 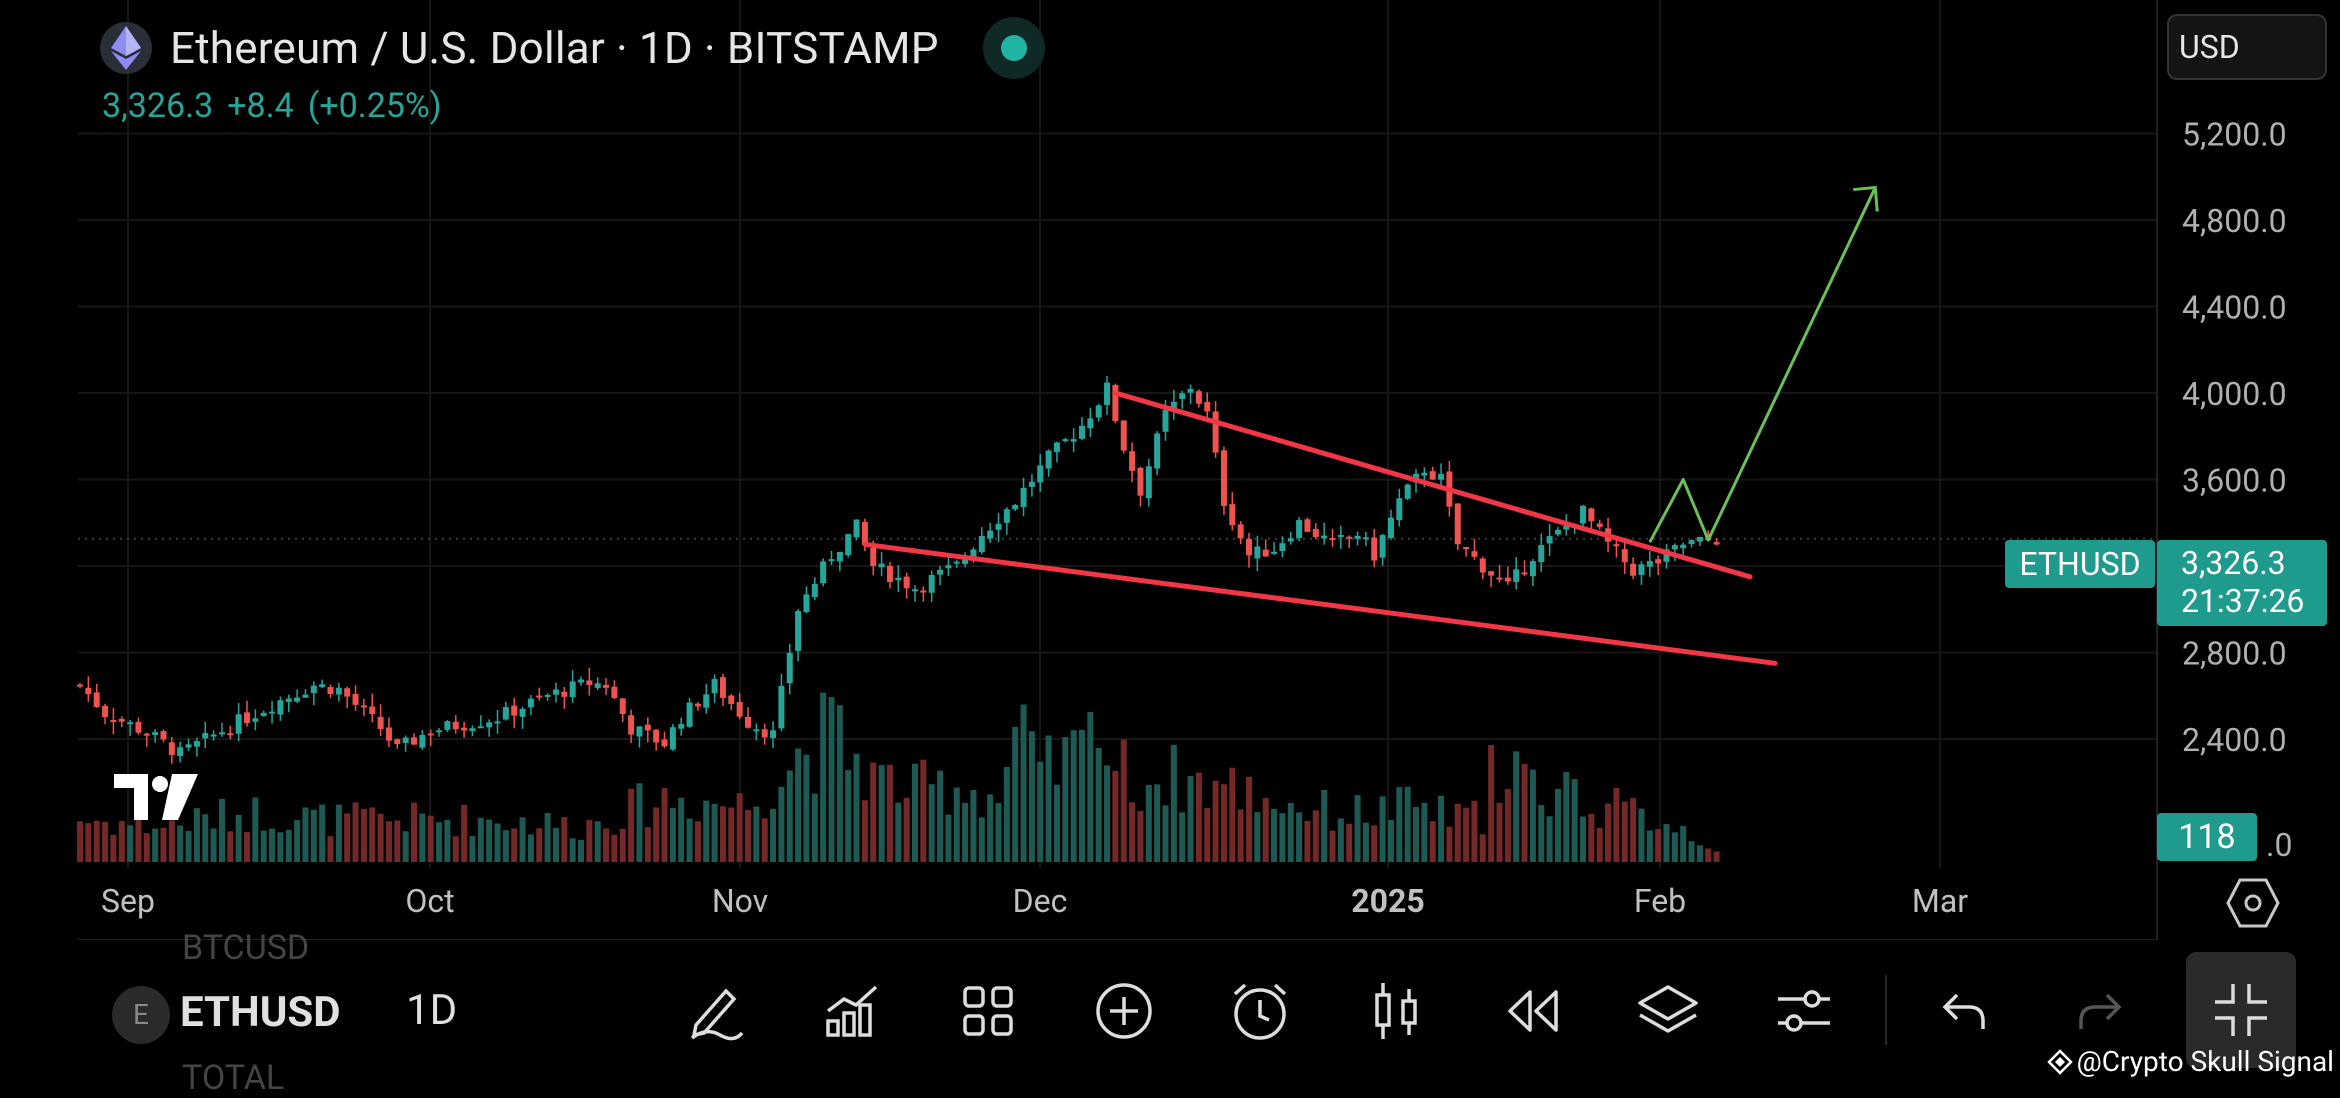 I want to click on time-tick-label: Oct, so click(x=429, y=901).